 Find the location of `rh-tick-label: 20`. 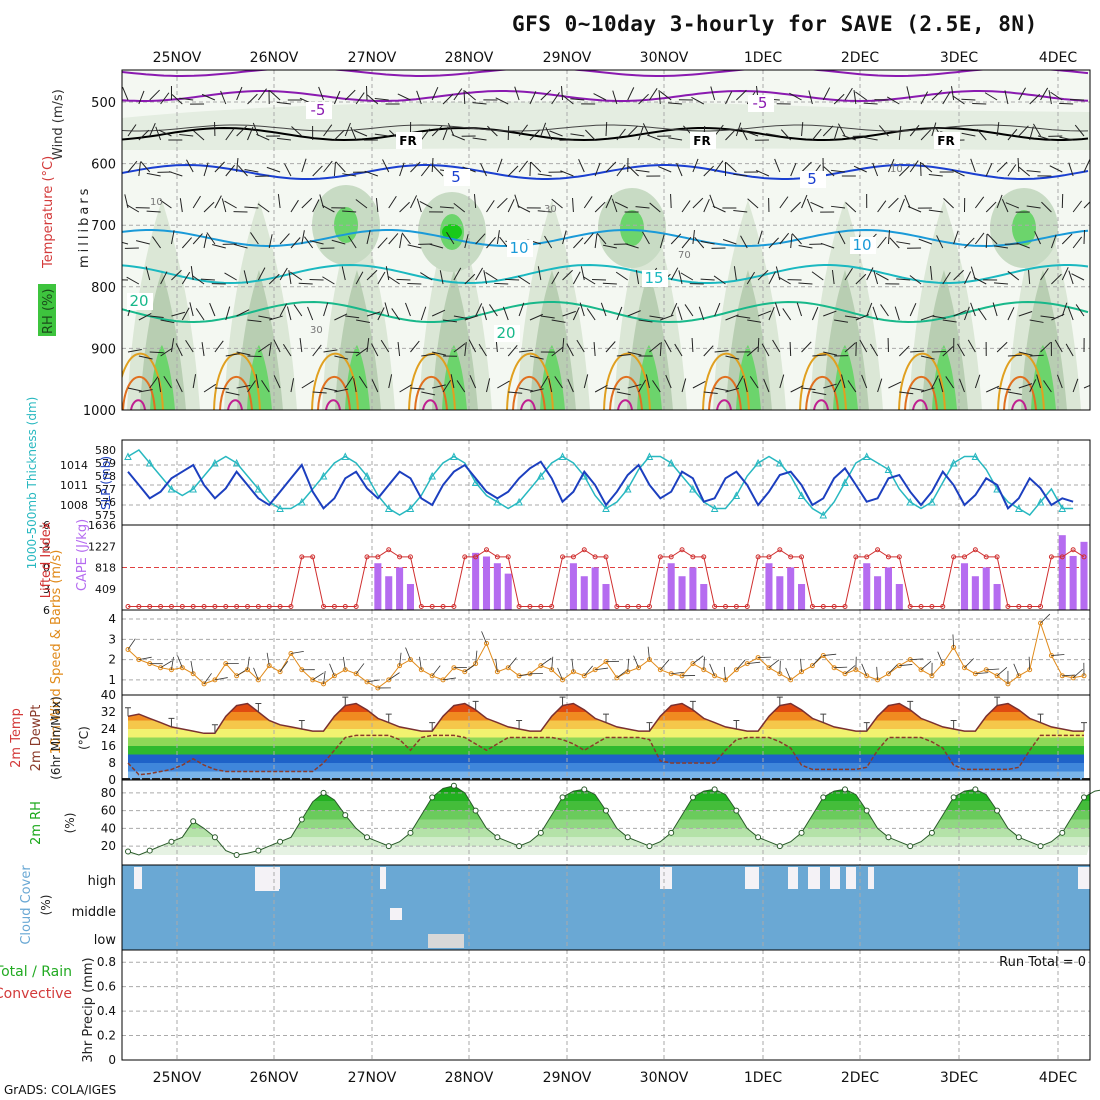

rh-tick-label: 20 is located at coordinates (108, 846).